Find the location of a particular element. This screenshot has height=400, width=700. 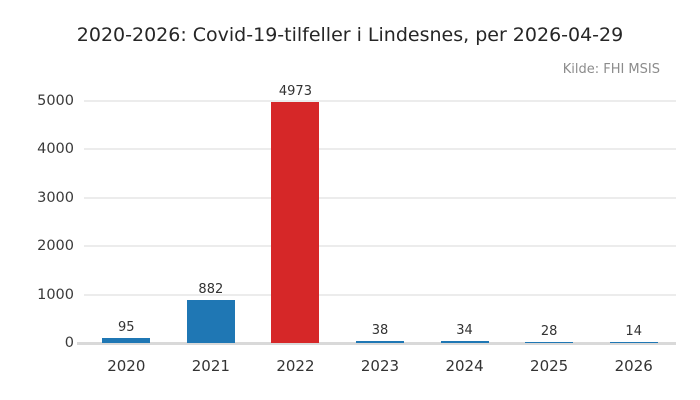

y-axis: 0 1000 2000 3000 4000 5000 is located at coordinates (37, 222).